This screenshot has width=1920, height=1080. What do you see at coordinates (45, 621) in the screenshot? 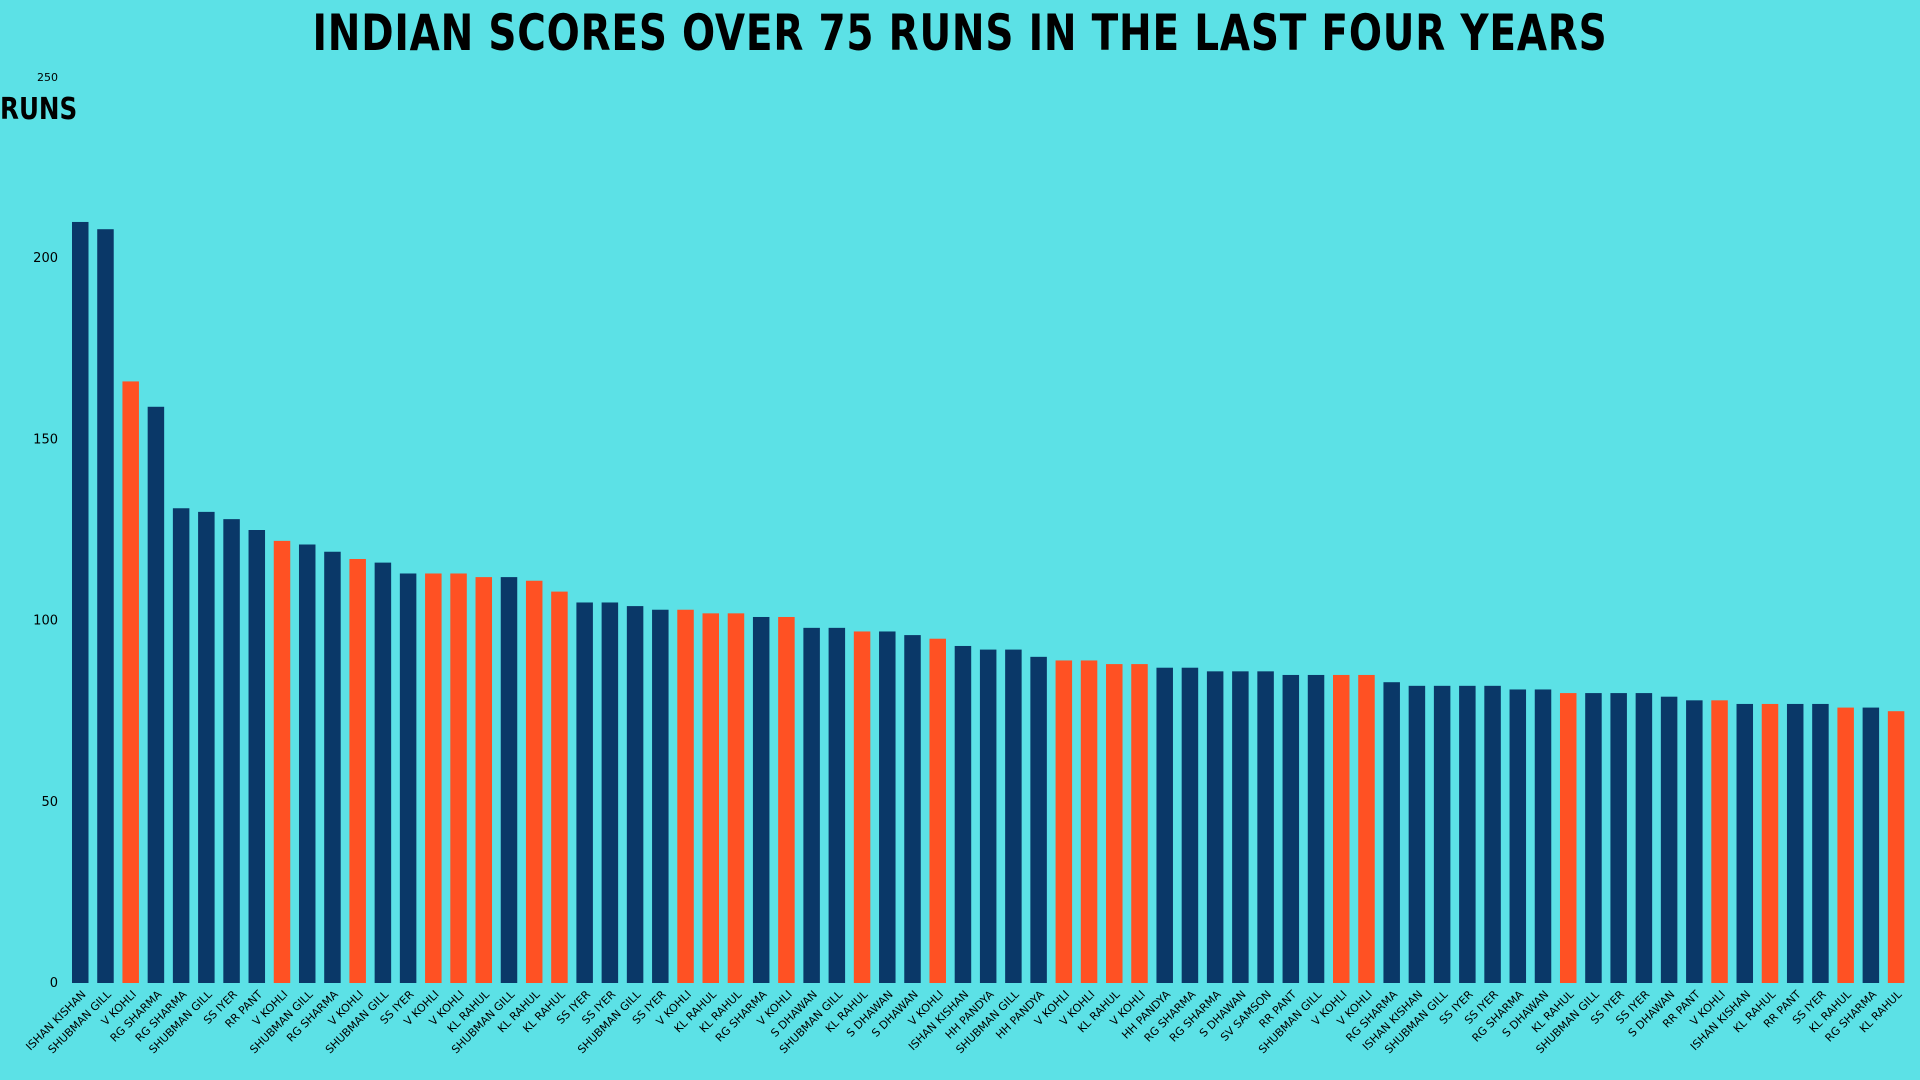
I see `y-tick-label: 100` at bounding box center [45, 621].